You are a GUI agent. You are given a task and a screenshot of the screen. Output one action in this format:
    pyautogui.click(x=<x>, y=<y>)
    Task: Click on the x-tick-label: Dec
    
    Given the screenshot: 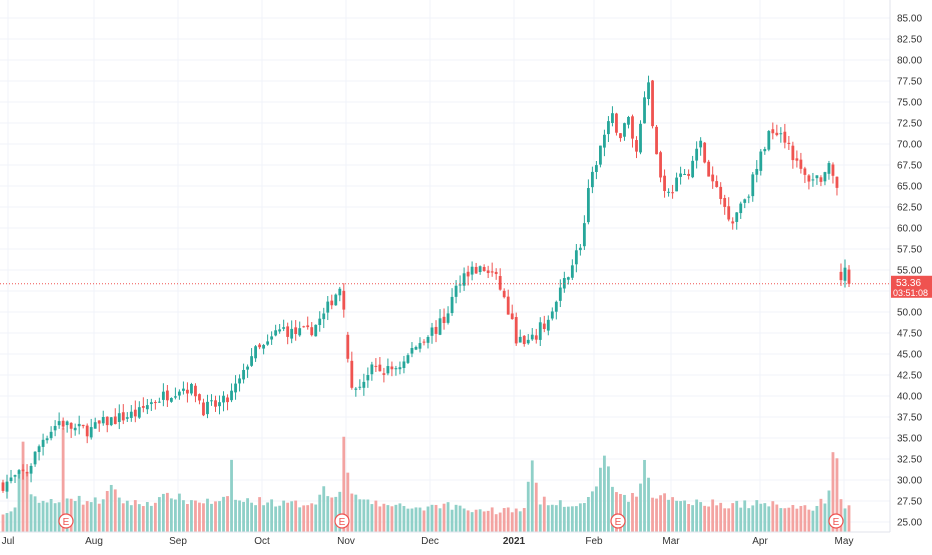 What is the action you would take?
    pyautogui.click(x=430, y=541)
    